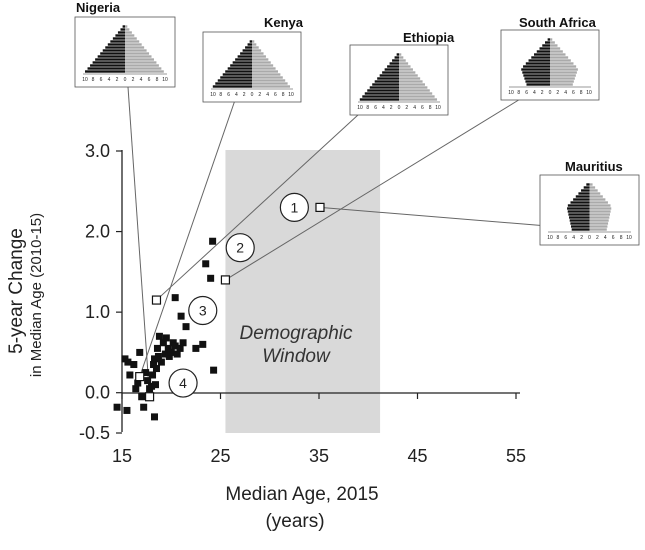 Image resolution: width=645 pixels, height=550 pixels. Describe the element at coordinates (319, 456) in the screenshot. I see `x-tick-label: 35` at that location.